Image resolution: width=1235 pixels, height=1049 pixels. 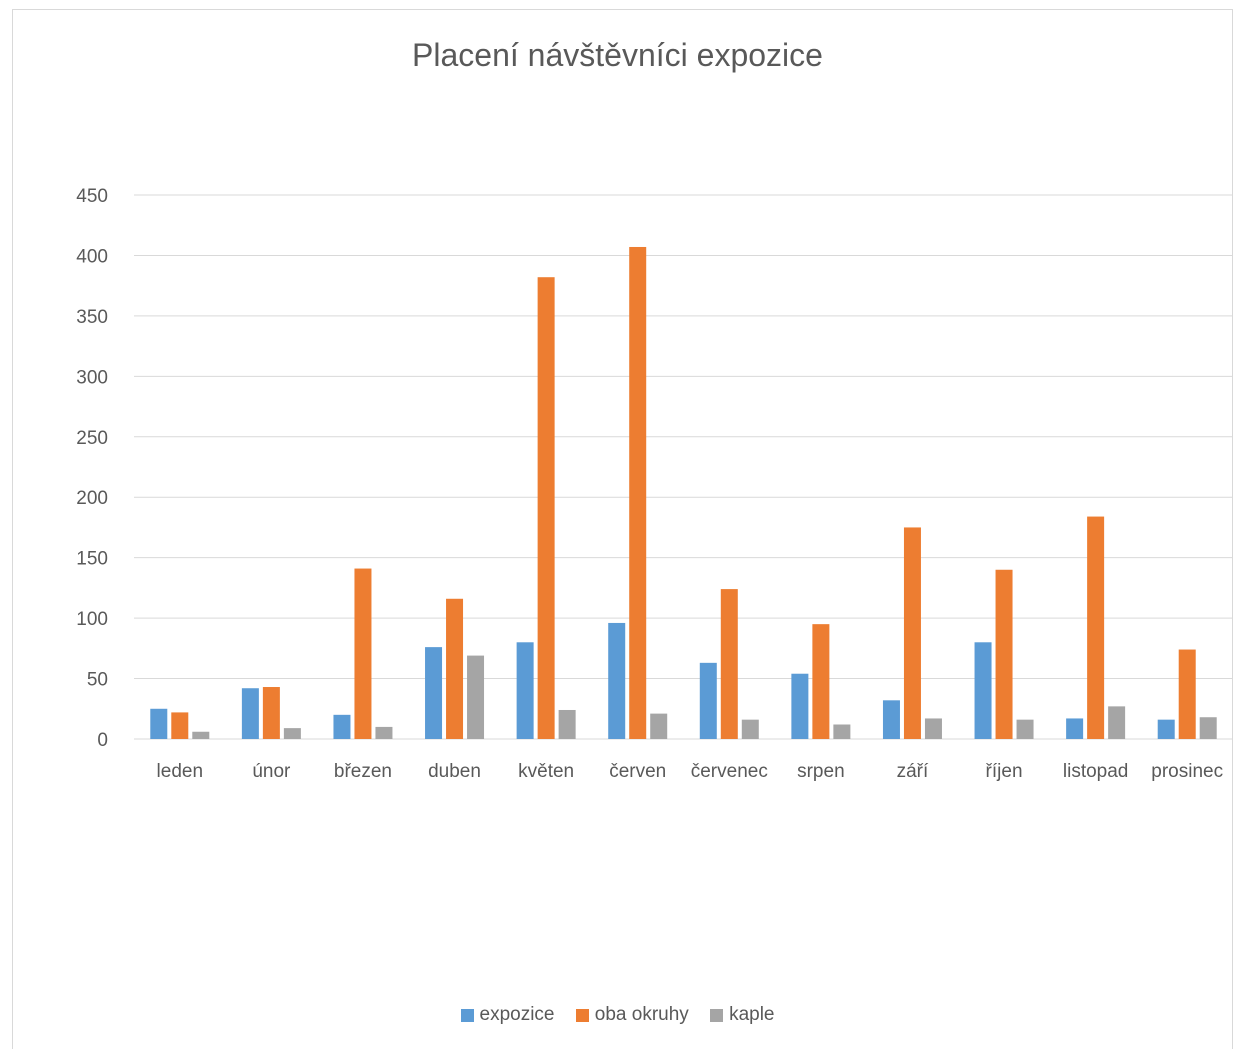 What do you see at coordinates (1004, 654) in the screenshot?
I see `bar-oba-okruhy-říjen` at bounding box center [1004, 654].